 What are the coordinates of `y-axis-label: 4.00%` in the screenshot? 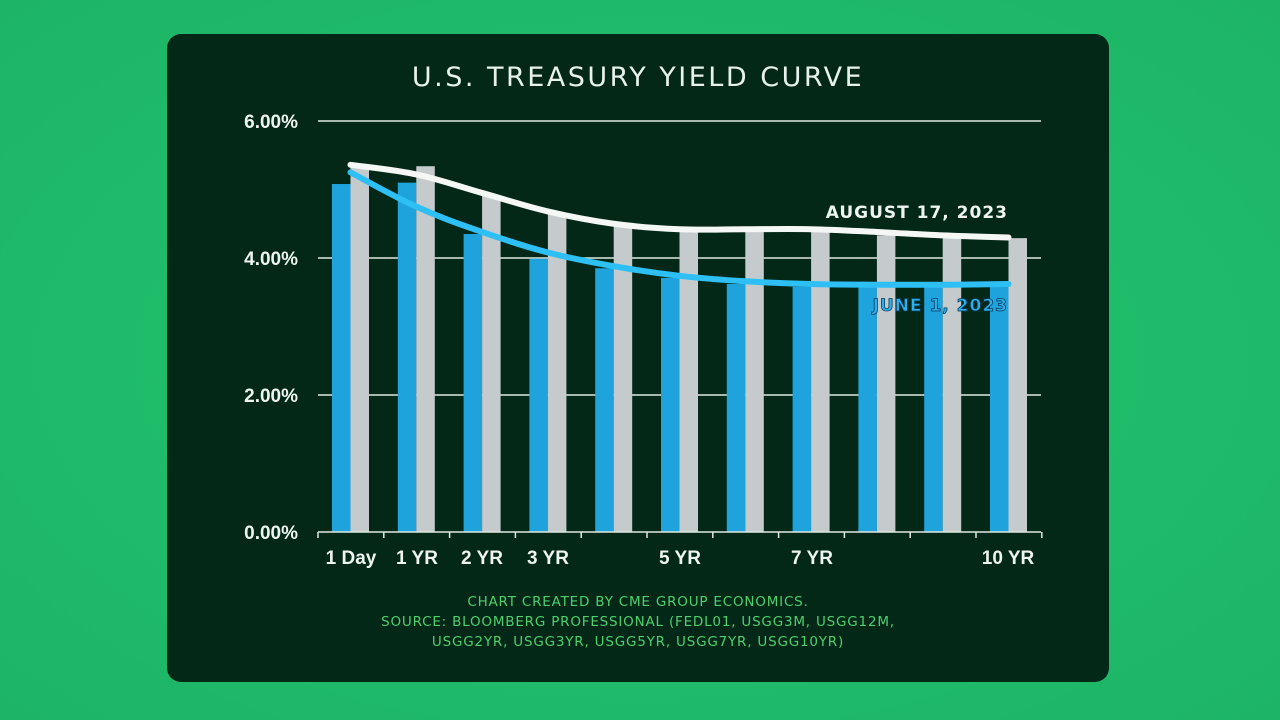 It's located at (271, 259).